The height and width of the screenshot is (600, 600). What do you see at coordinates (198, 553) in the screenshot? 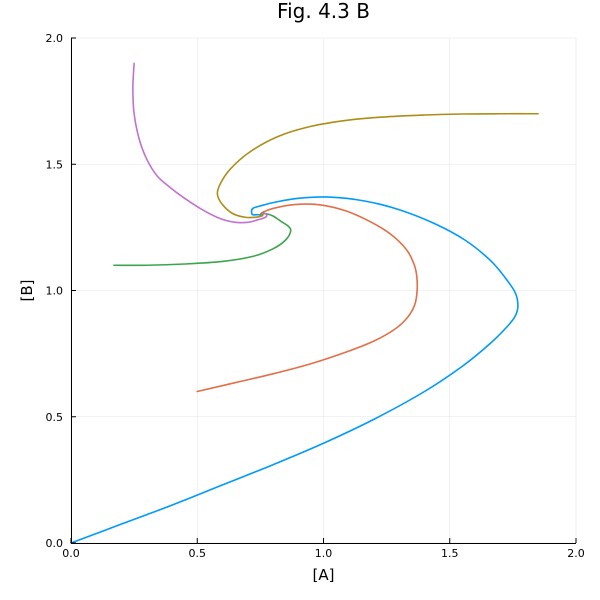
I see `x-tick-label-1: 0.5` at bounding box center [198, 553].